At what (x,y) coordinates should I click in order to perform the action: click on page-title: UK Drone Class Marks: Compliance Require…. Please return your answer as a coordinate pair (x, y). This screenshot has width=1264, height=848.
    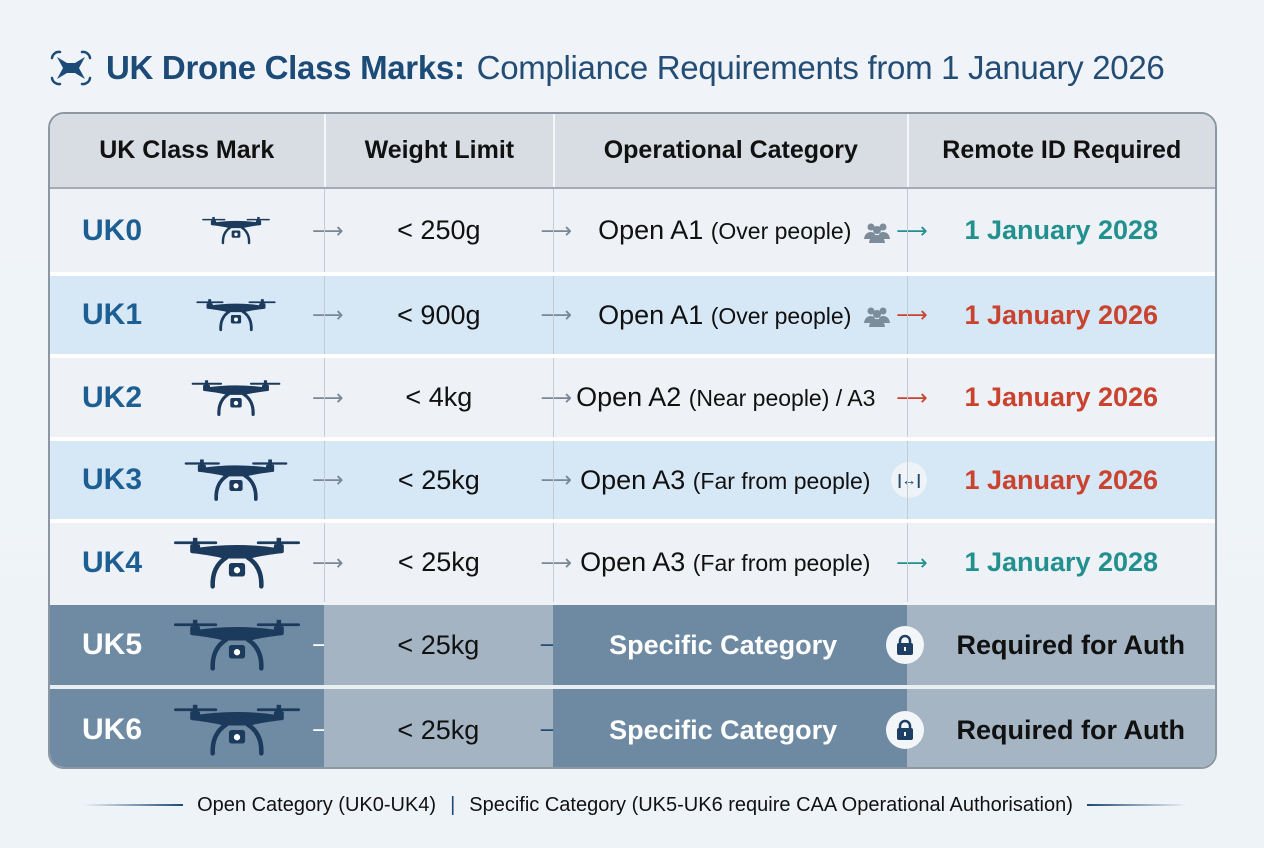
    Looking at the image, I should click on (606, 68).